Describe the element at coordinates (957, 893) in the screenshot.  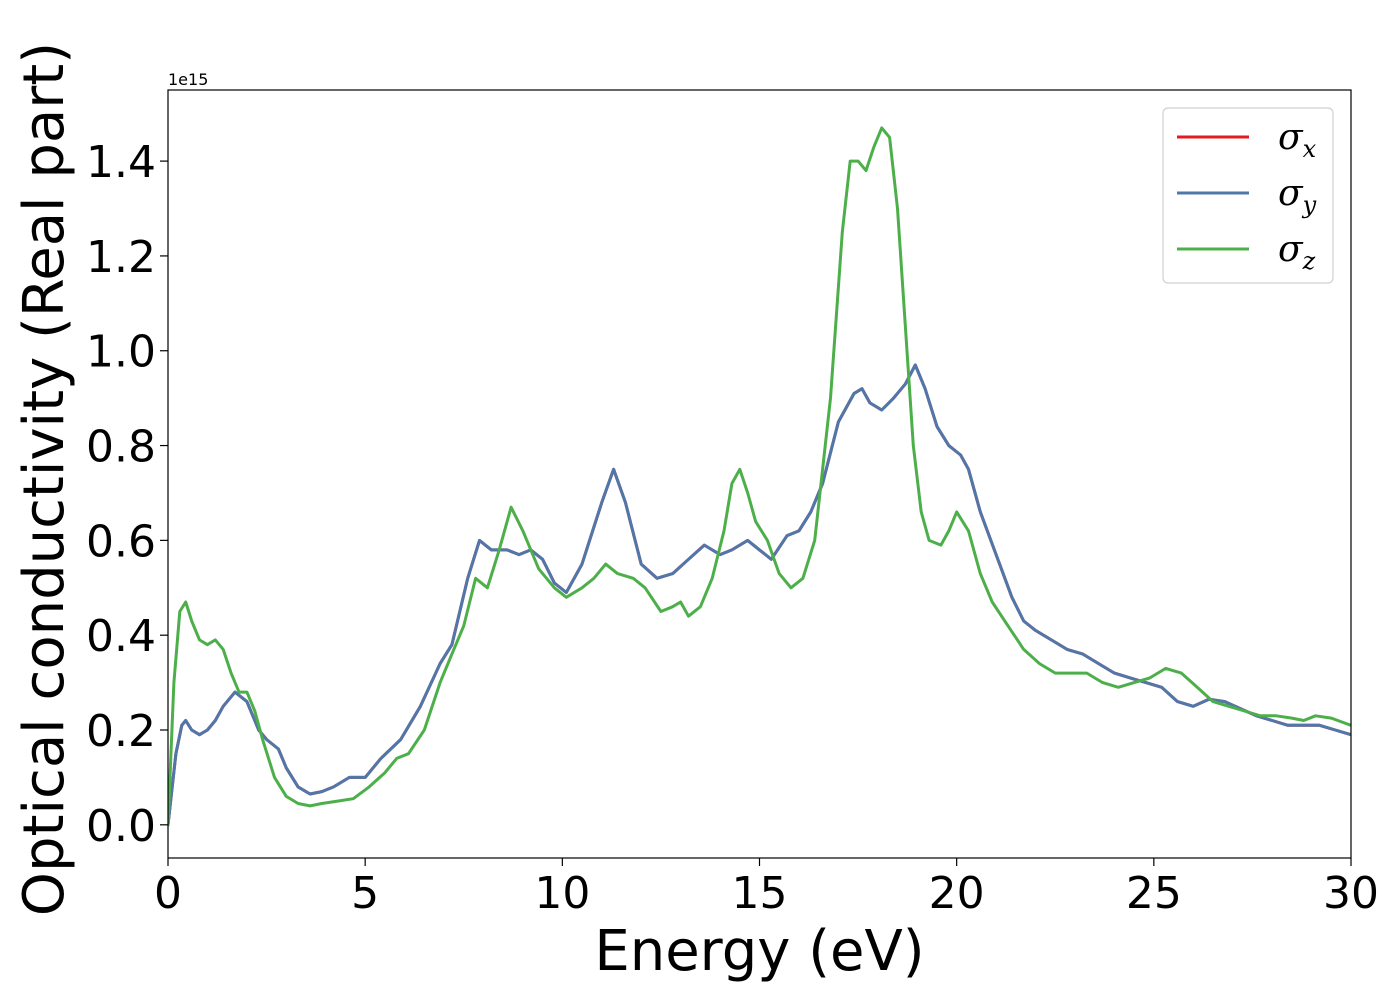
I see `x-tick-label: 20` at that location.